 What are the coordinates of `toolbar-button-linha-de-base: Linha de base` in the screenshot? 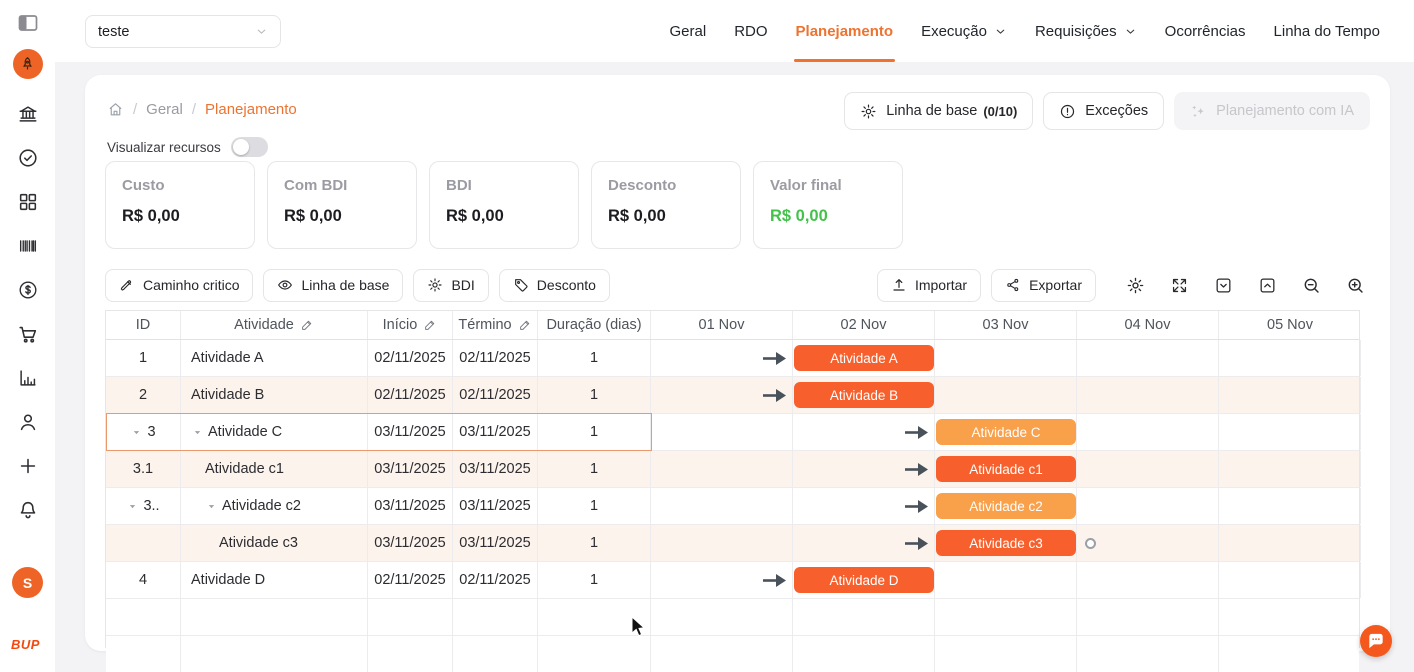 It's located at (333, 285).